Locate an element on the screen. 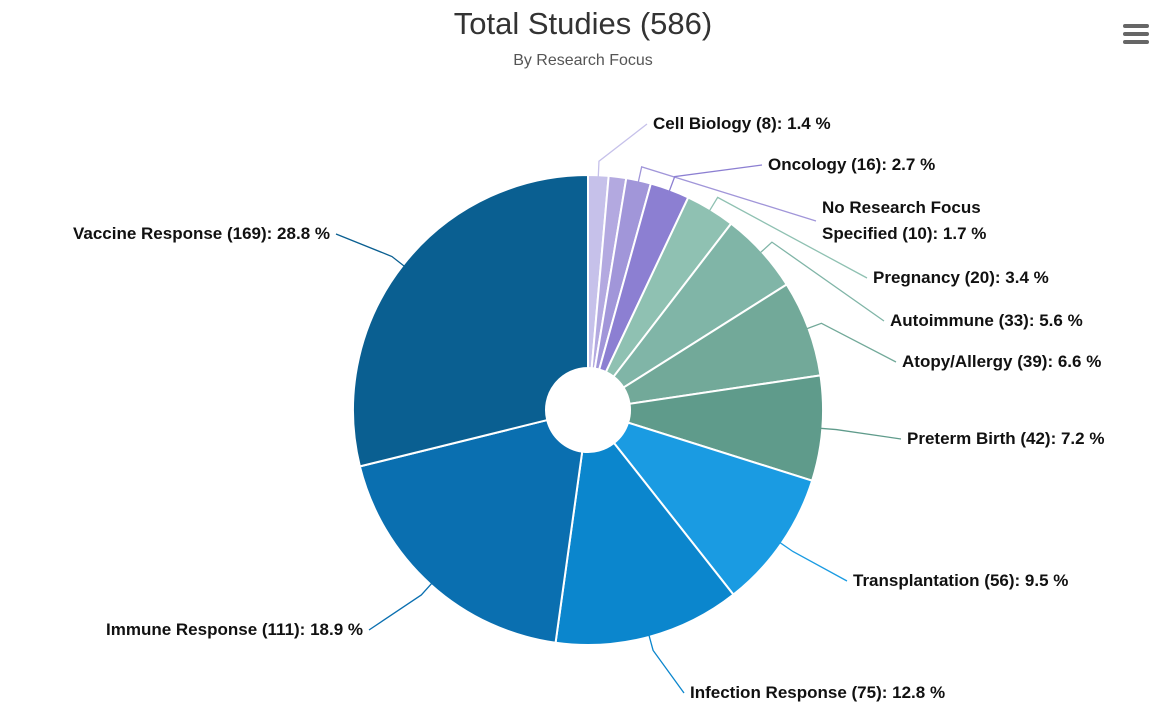 This screenshot has width=1150, height=708. menu-icon is located at coordinates (1136, 34).